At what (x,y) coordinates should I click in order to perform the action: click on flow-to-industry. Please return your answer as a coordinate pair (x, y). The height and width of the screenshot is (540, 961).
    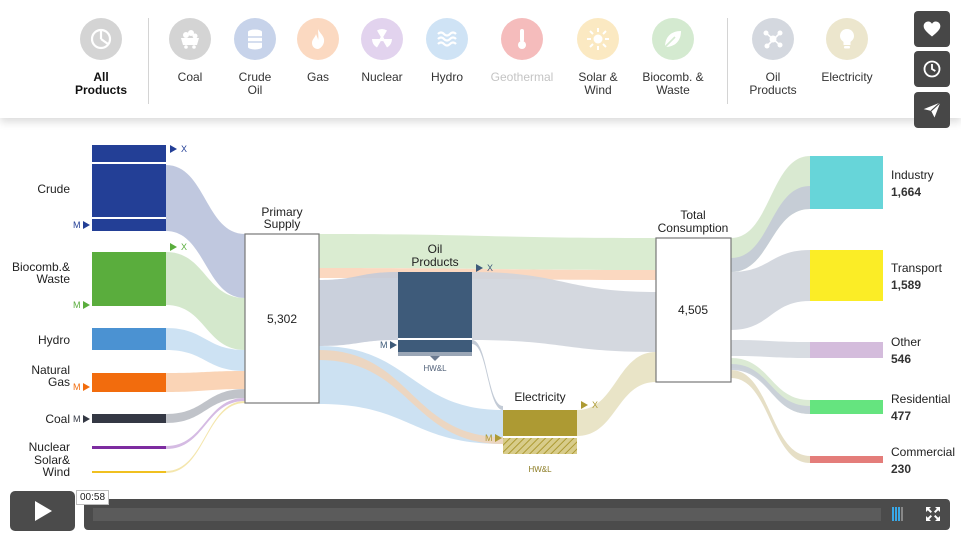
    Looking at the image, I should click on (770, 214).